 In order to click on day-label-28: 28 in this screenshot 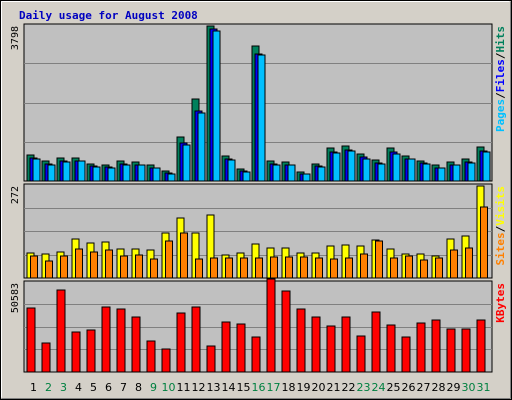, I will do `click(439, 387)`.